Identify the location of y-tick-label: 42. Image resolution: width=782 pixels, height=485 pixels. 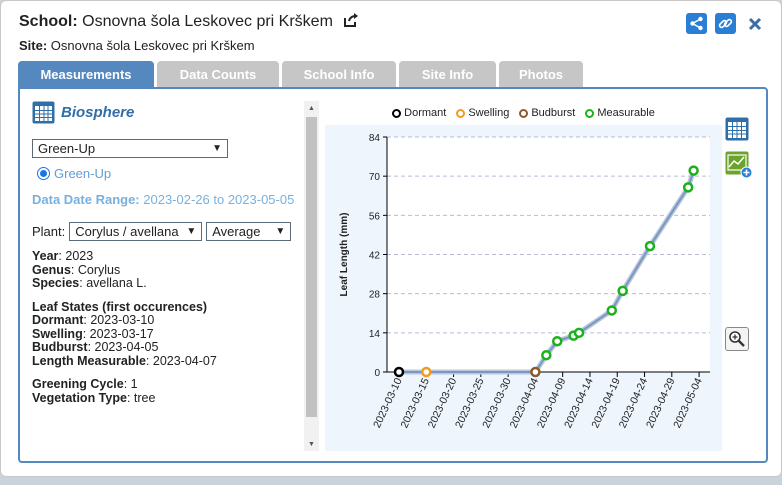
(375, 256).